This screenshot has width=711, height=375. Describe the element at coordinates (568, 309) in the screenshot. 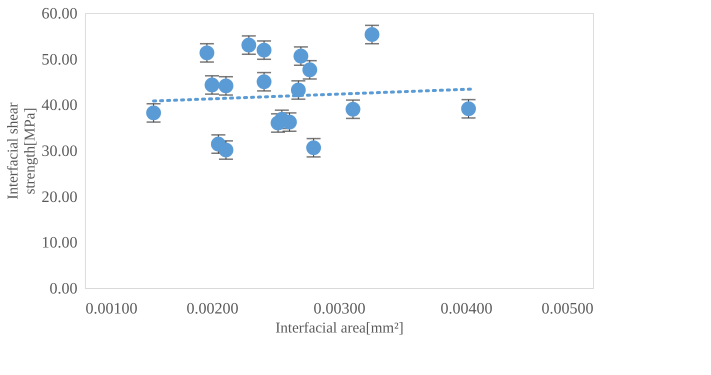

I see `x-tick-label: 0.00500` at that location.